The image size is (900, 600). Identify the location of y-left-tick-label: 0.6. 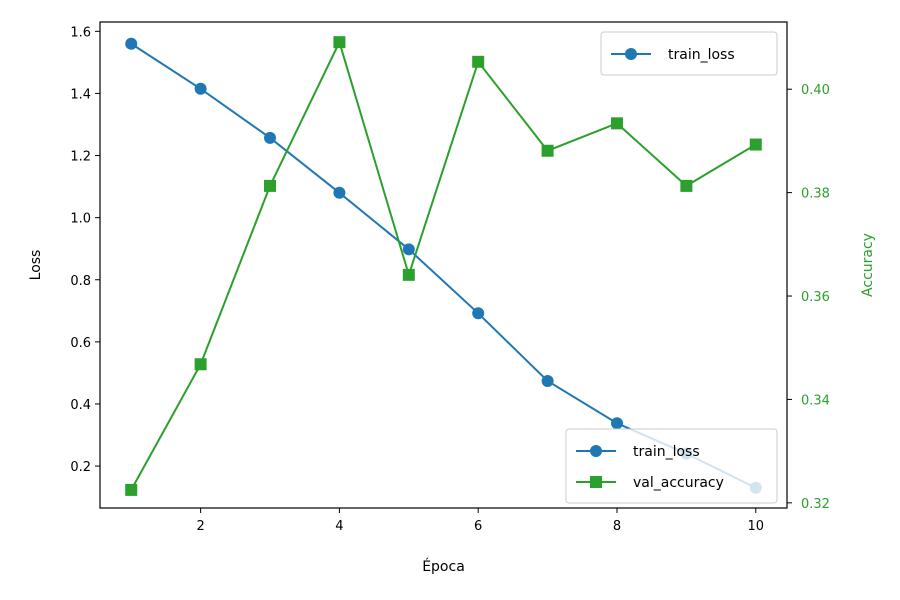
(80, 343).